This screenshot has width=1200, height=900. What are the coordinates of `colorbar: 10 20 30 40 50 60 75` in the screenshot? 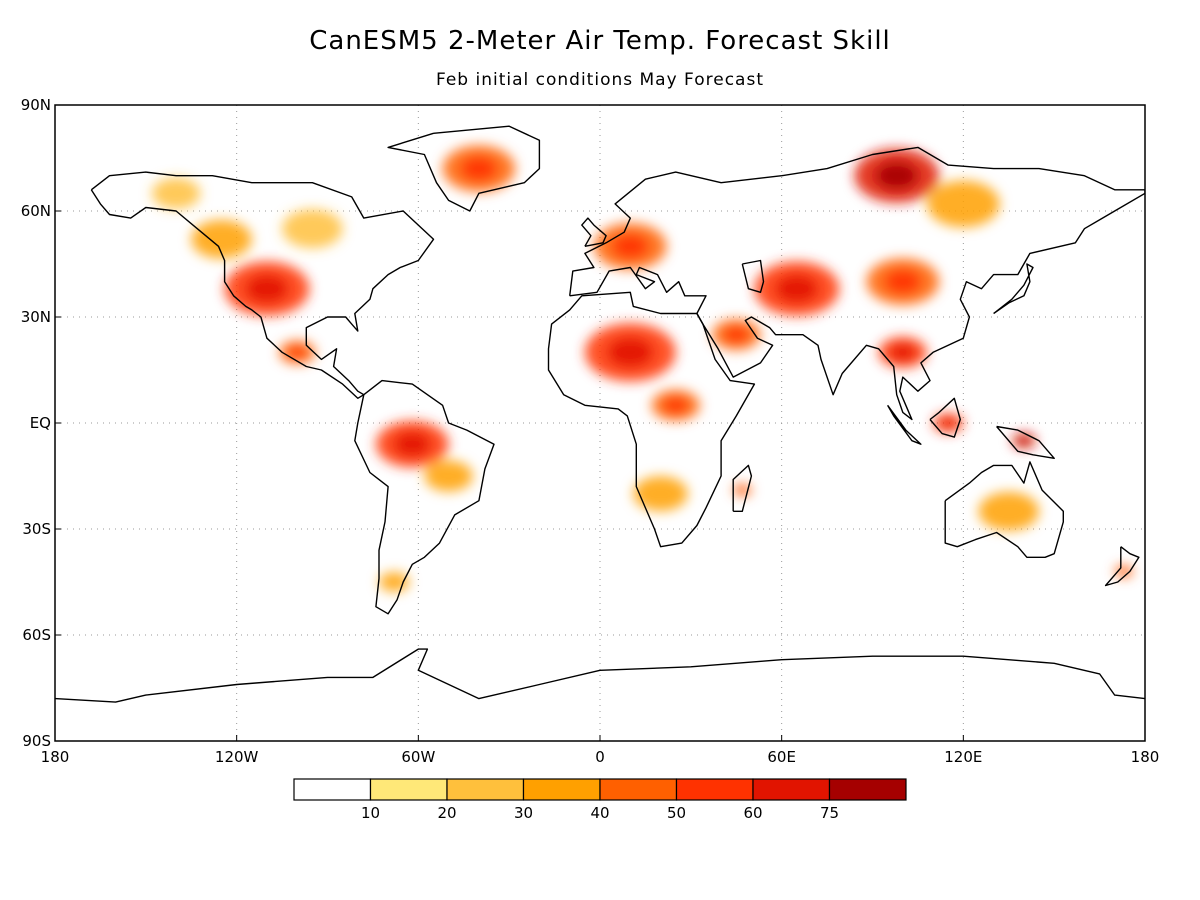 It's located at (600, 800).